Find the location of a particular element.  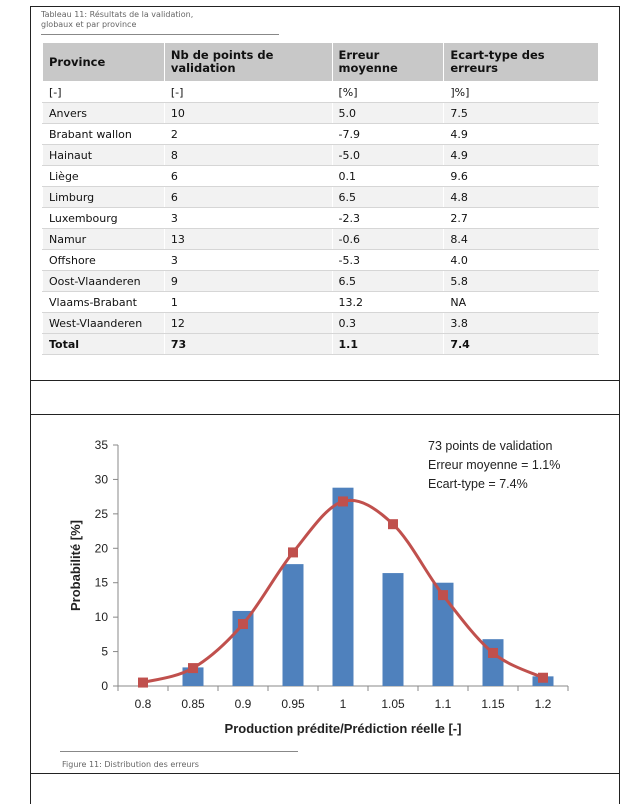

table-row: West-Vlaanderen 12 0.3 3.8 is located at coordinates (320, 323).